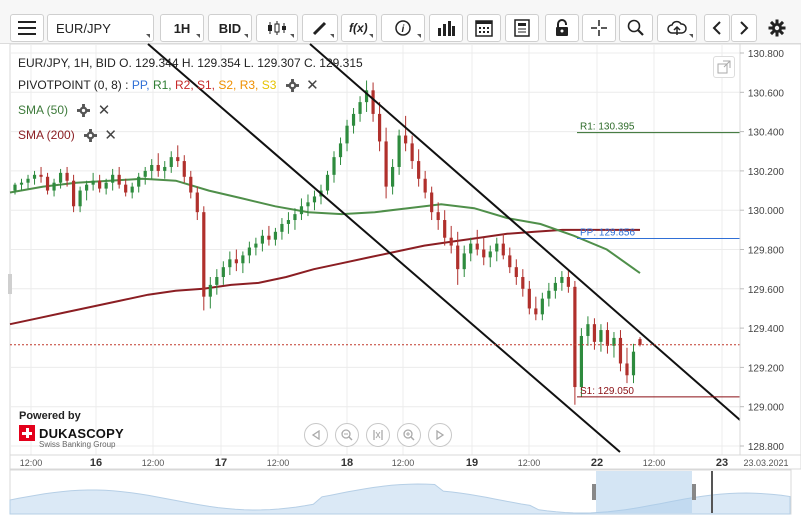 The image size is (801, 521). I want to click on sma200-line, so click(299, 277).